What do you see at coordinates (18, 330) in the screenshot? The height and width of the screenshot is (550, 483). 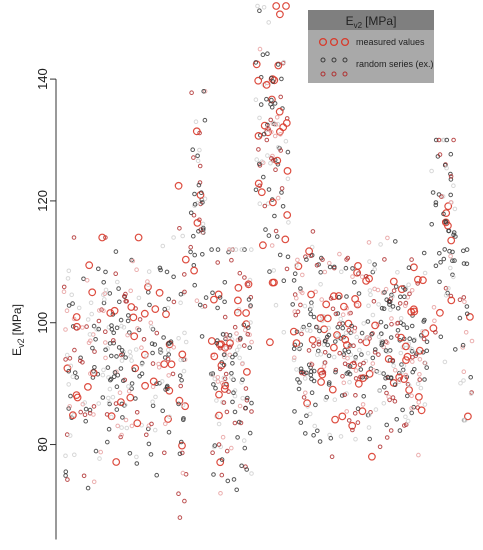 I see `y-axis-title: Ev2 [MPa]` at bounding box center [18, 330].